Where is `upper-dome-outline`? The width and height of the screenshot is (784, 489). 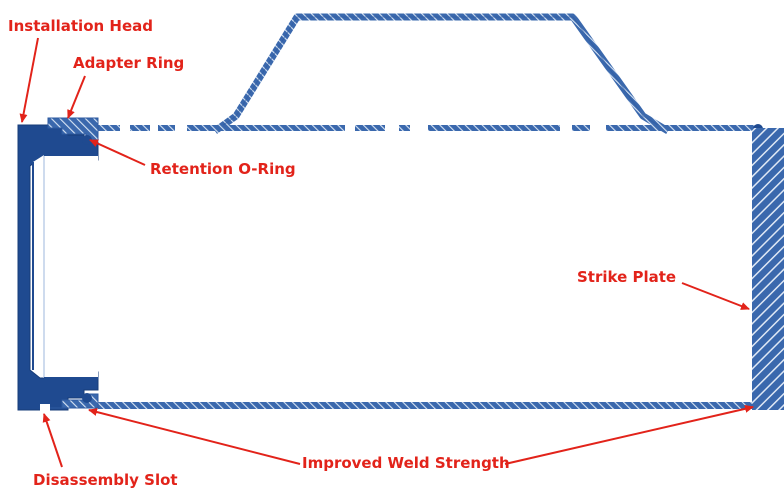 upper-dome-outline is located at coordinates (441, 74).